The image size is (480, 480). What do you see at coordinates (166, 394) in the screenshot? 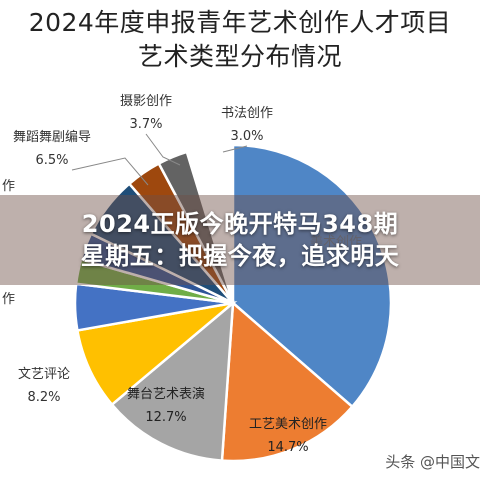
I see `slice-category-label: 舞台艺术表演` at bounding box center [166, 394].